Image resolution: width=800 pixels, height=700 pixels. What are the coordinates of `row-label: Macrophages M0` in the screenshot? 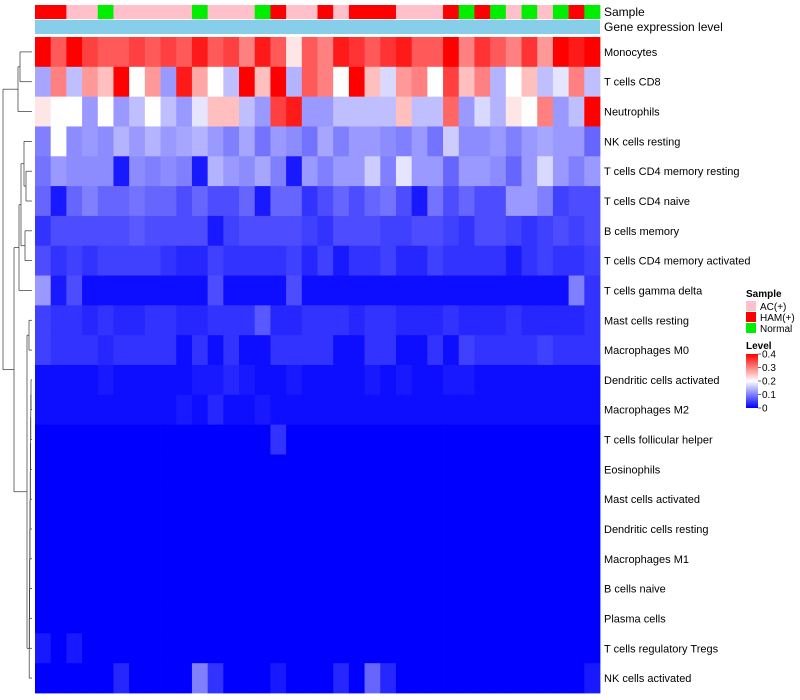 It's located at (646, 351).